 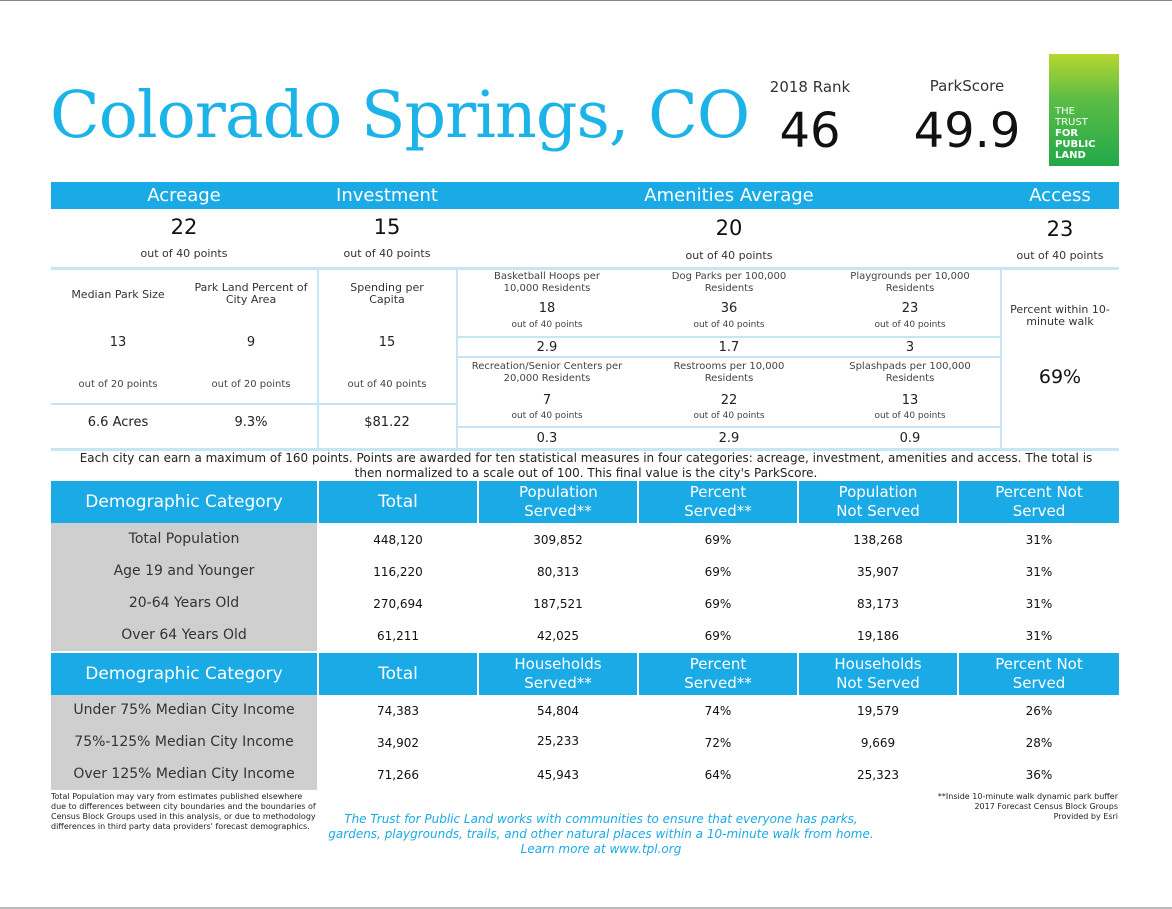 What do you see at coordinates (1039, 743) in the screenshot?
I see `cell: 28%` at bounding box center [1039, 743].